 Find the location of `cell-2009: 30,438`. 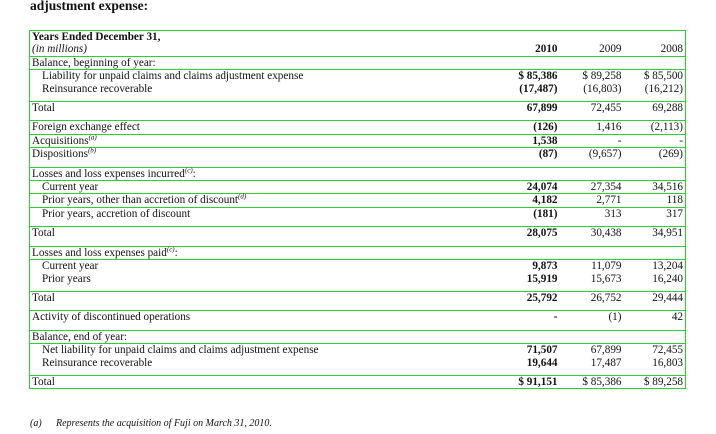

cell-2009: 30,438 is located at coordinates (591, 233).